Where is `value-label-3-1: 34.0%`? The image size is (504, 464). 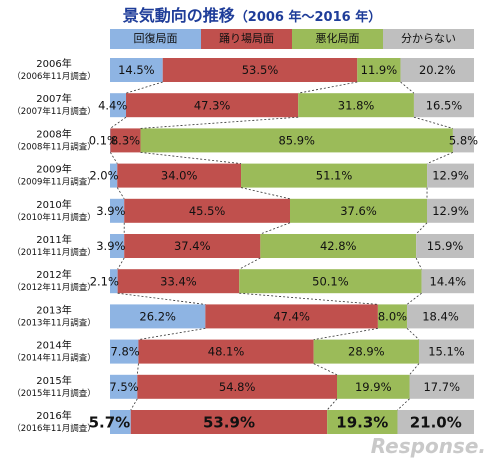 value-label-3-1: 34.0% is located at coordinates (179, 176).